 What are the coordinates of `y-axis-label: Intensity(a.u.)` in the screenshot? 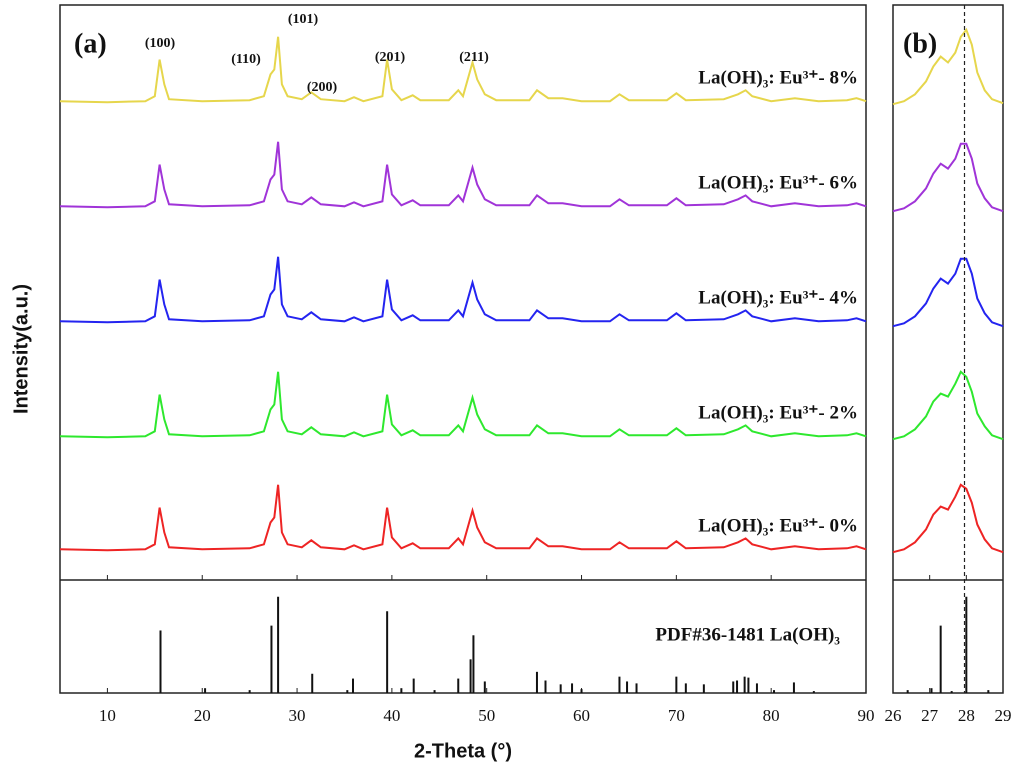 It's located at (21, 349).